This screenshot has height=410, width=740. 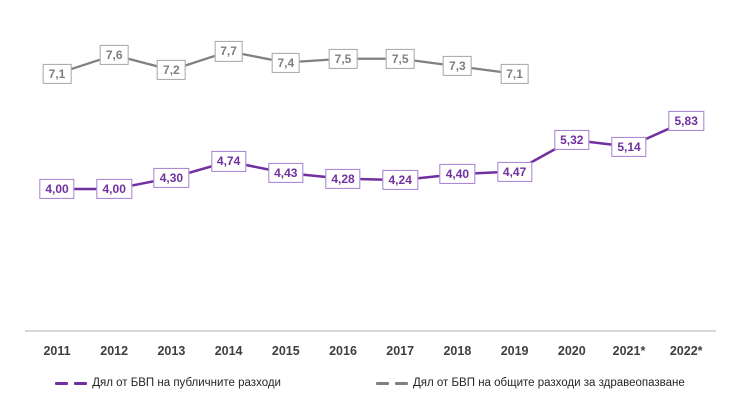 What do you see at coordinates (171, 177) in the screenshot?
I see `data-label: 4,30` at bounding box center [171, 177].